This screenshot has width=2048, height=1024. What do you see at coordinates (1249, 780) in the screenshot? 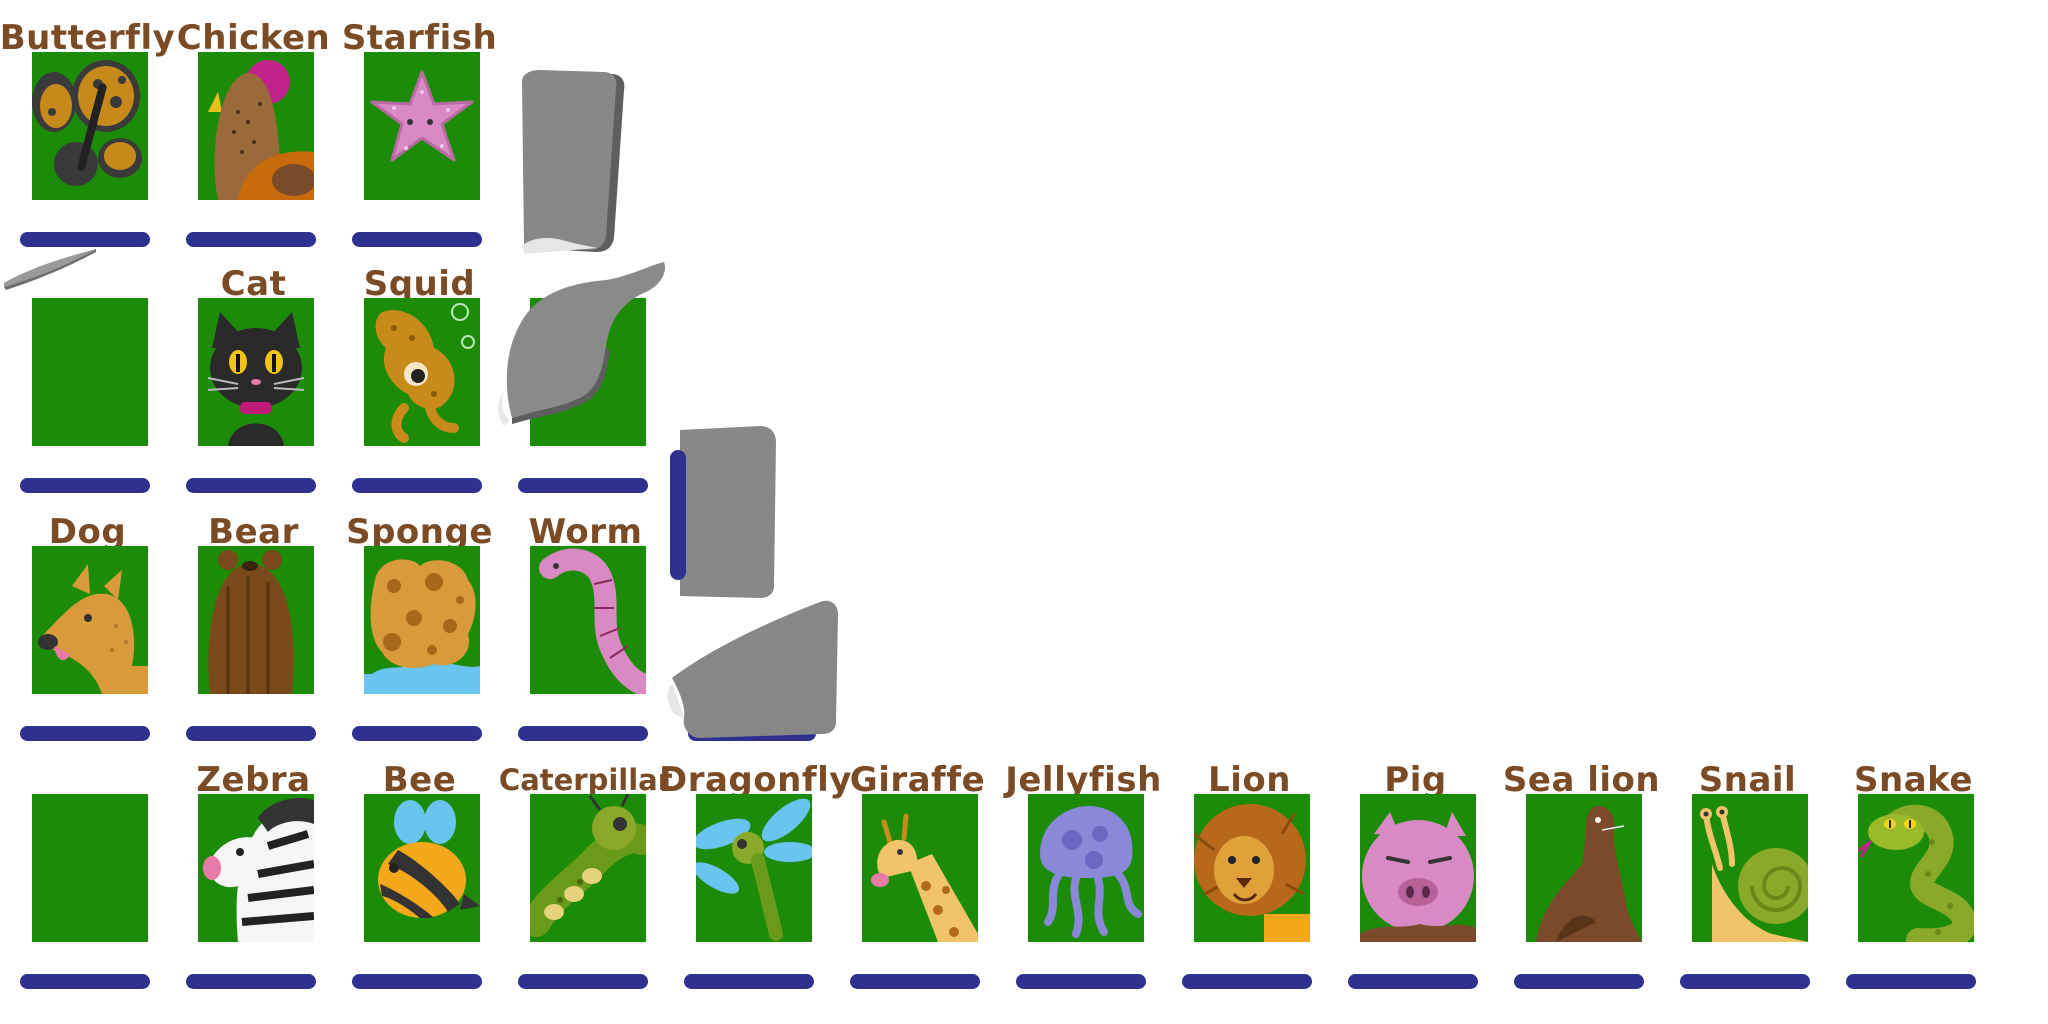
I see `card-label: Lion` at bounding box center [1249, 780].